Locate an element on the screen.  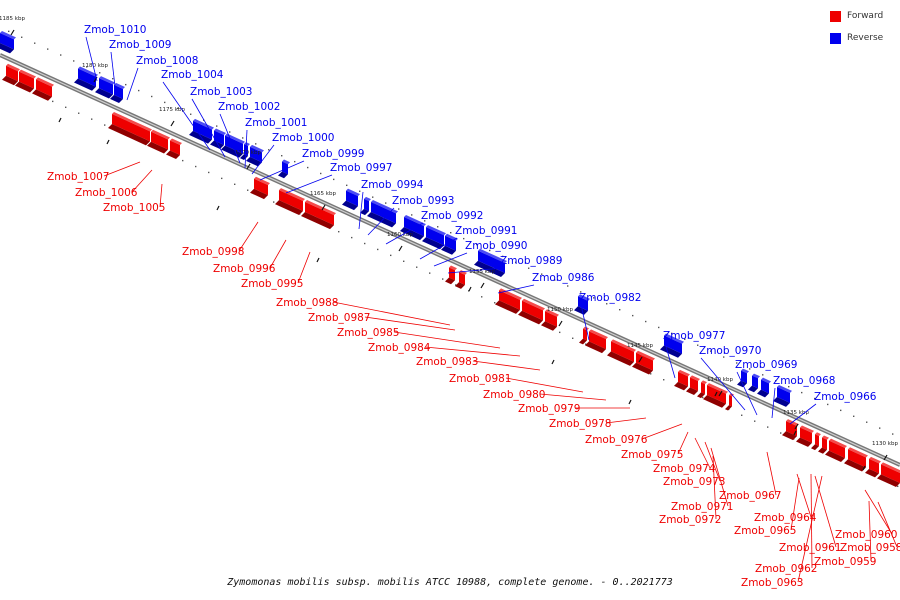
gene-label: Zmob_0973 is located at coordinates (694, 482).